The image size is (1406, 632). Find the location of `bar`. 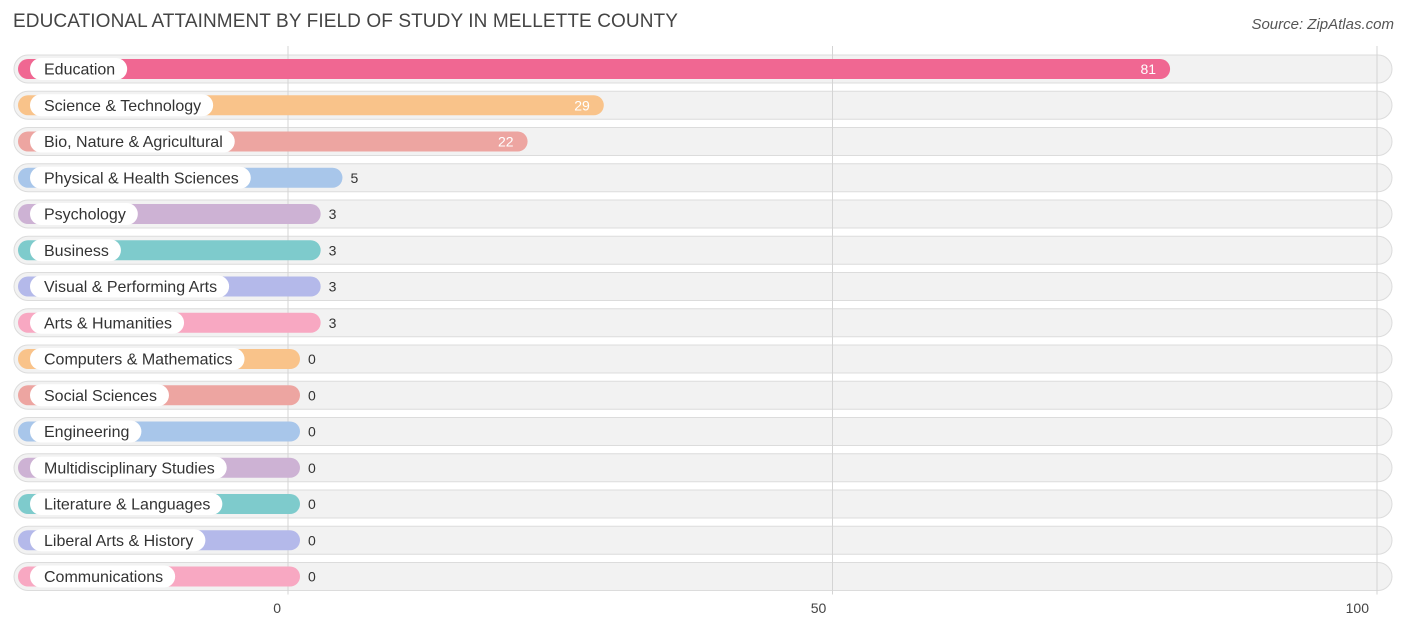

bar is located at coordinates (594, 69).